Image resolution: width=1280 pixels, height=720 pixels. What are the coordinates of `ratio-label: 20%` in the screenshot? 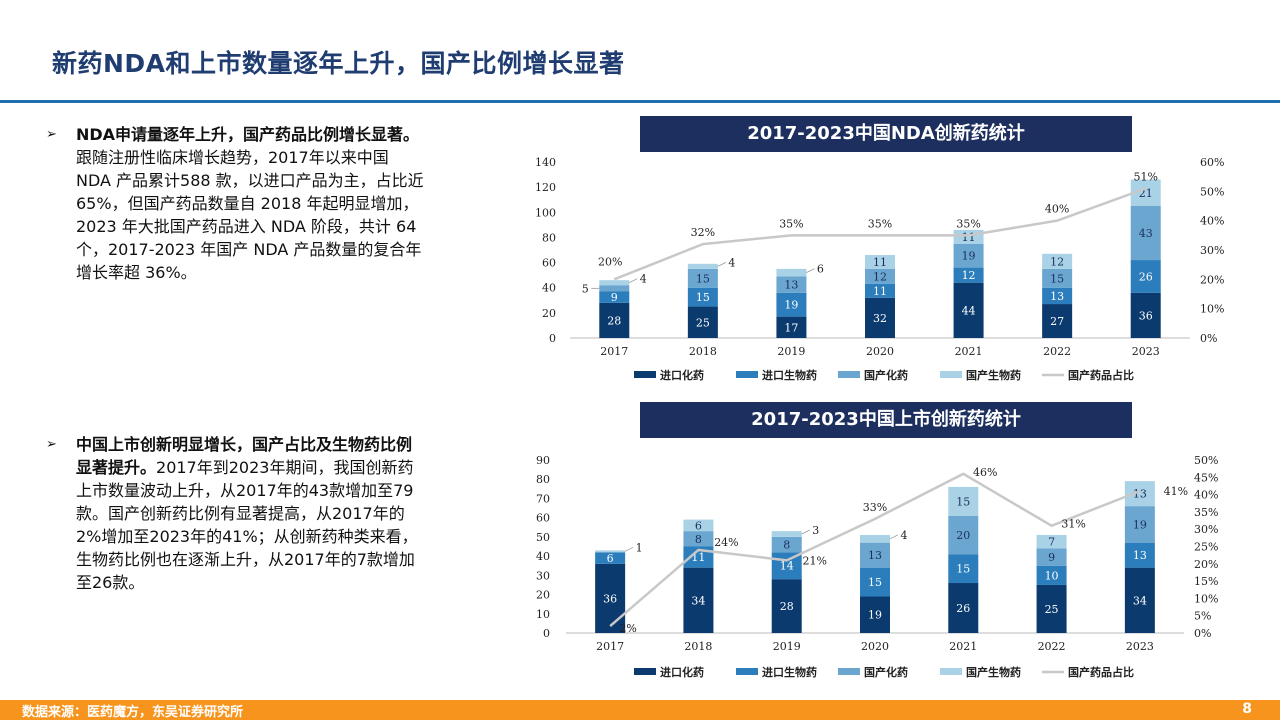 It's located at (610, 261).